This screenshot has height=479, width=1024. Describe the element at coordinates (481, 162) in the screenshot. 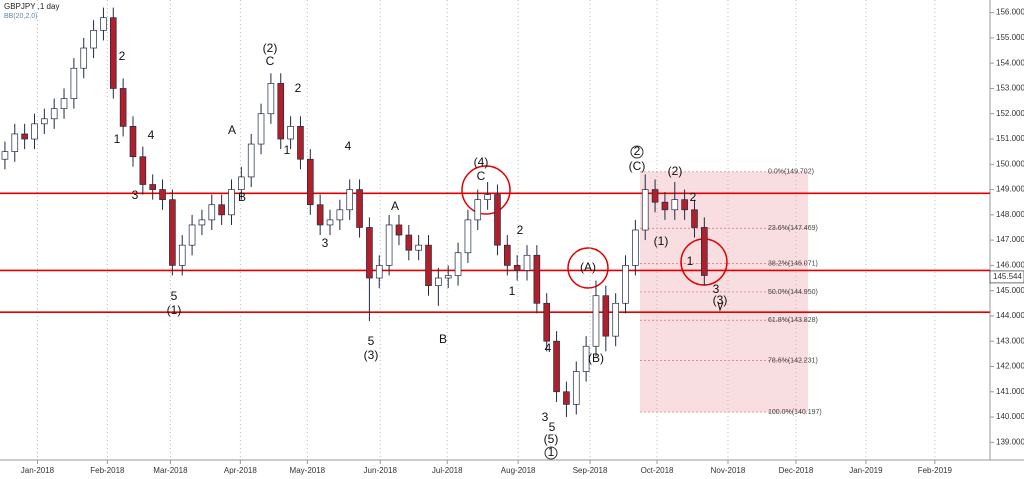

I see `wave-label: (4)` at that location.